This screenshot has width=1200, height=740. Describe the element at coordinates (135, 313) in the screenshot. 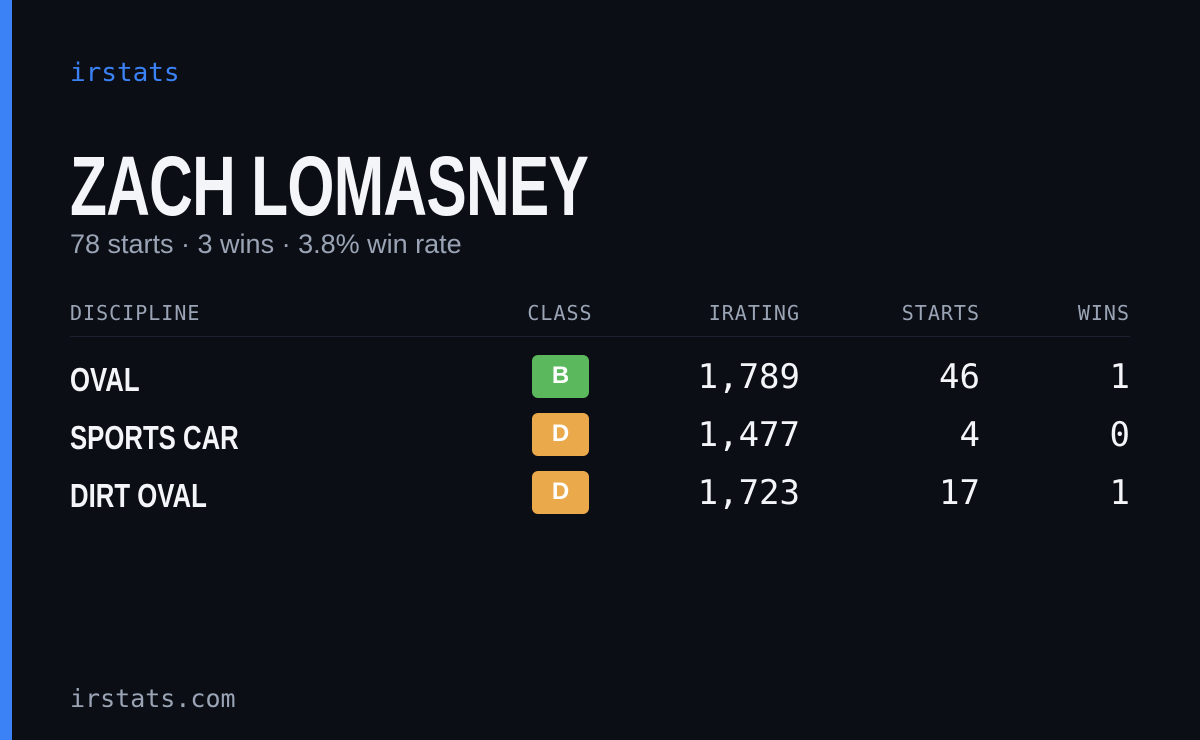

I see `column-header: DISCIPLINE` at that location.